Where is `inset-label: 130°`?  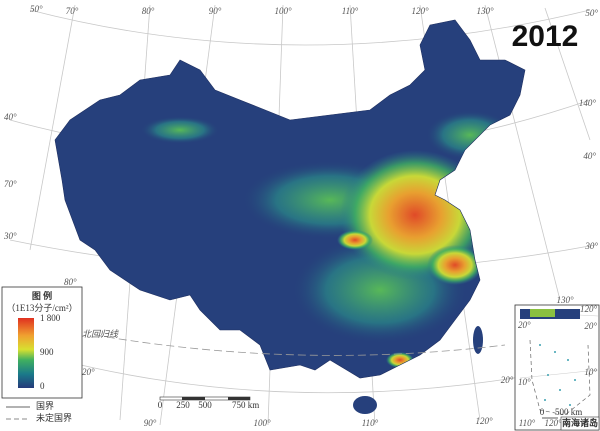
inset-label: 130° is located at coordinates (565, 300).